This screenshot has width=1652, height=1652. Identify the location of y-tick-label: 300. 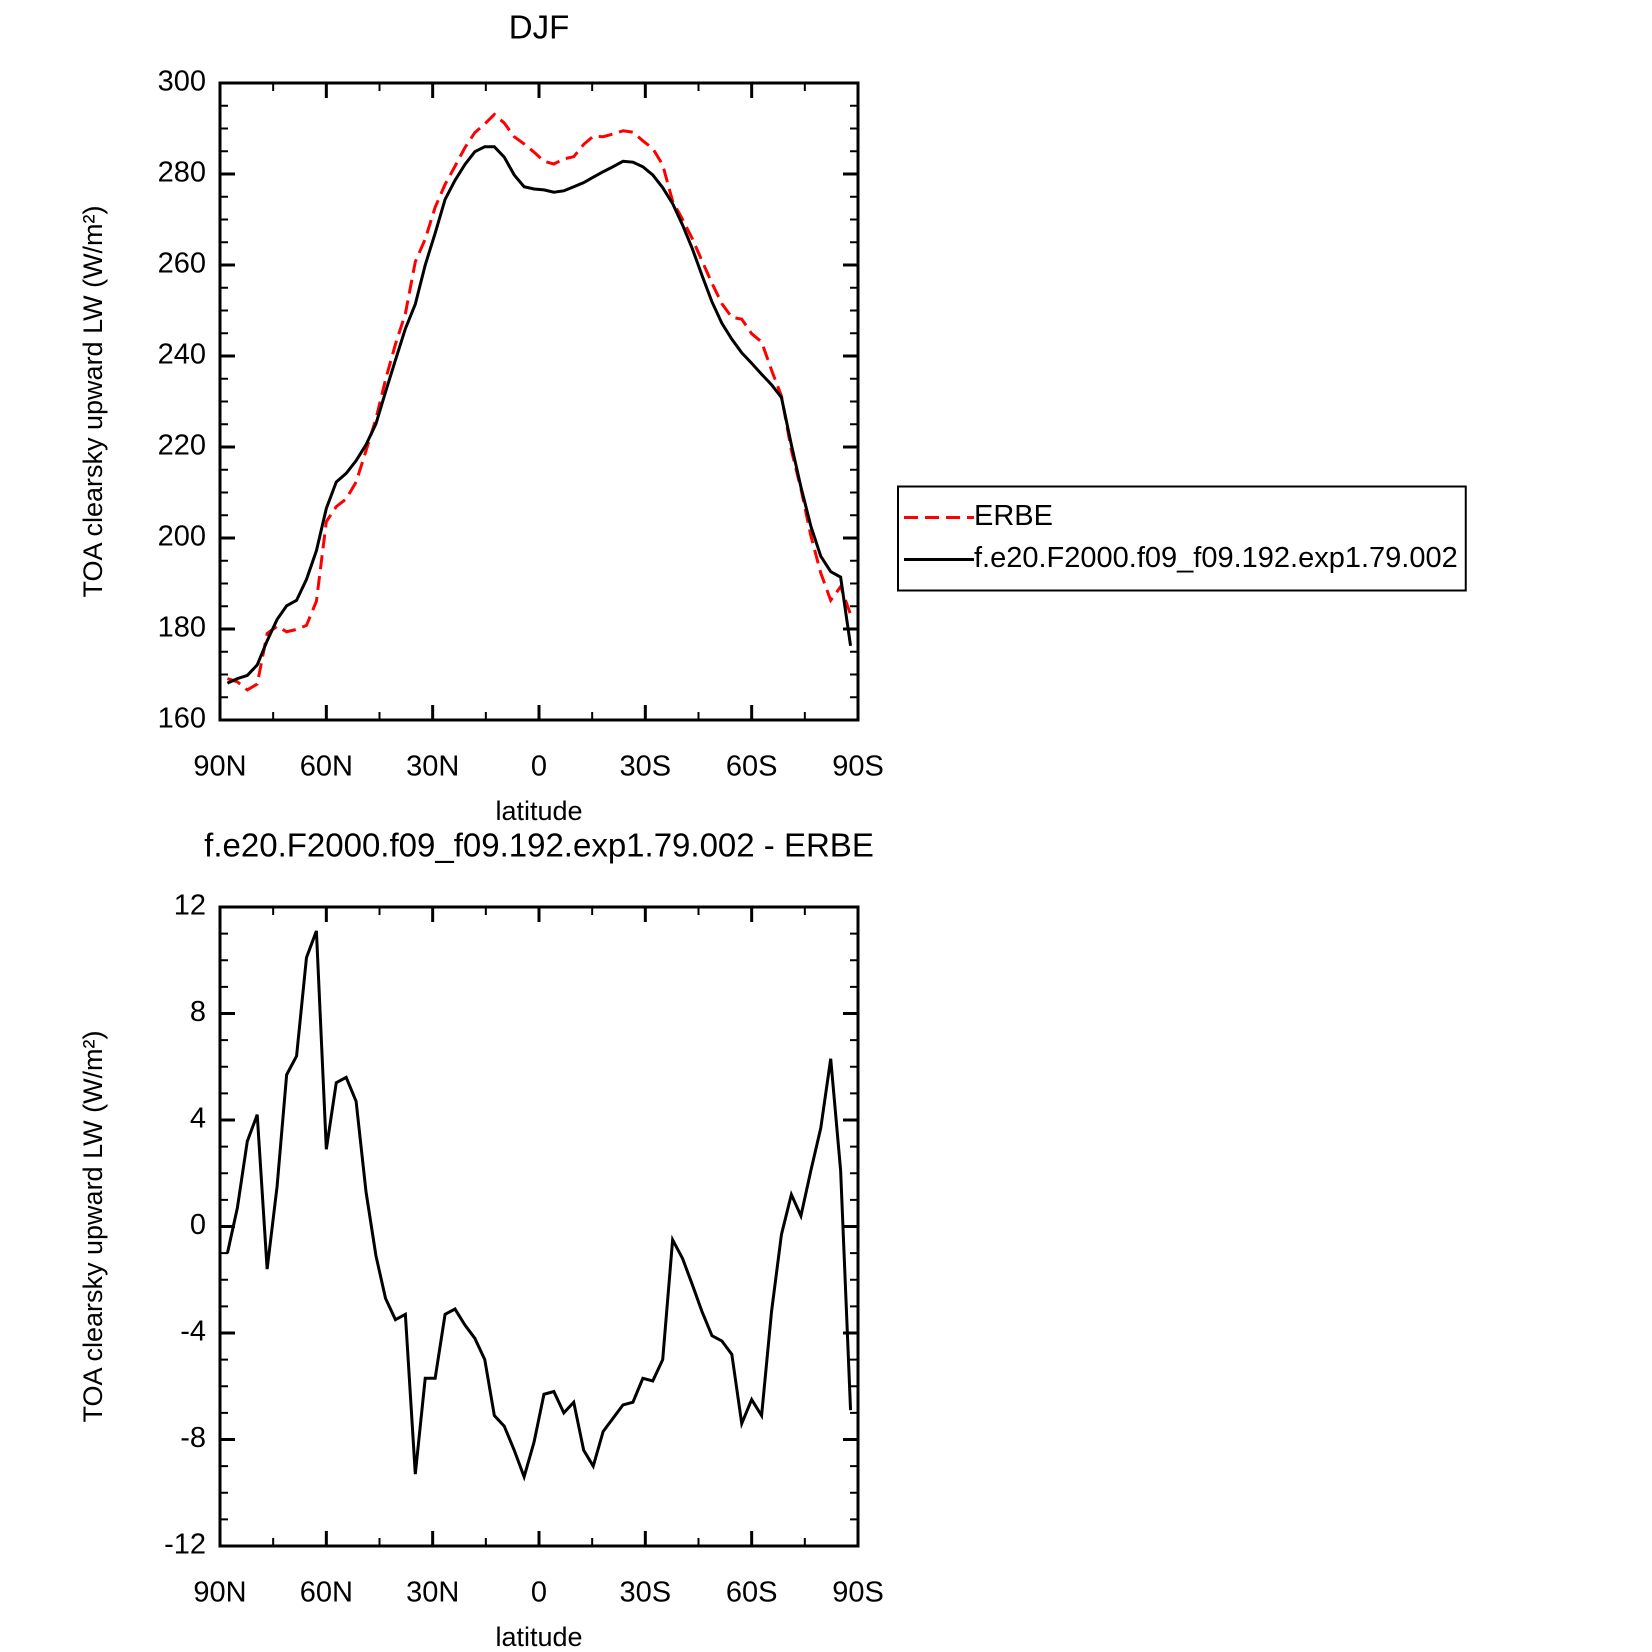
(182, 82).